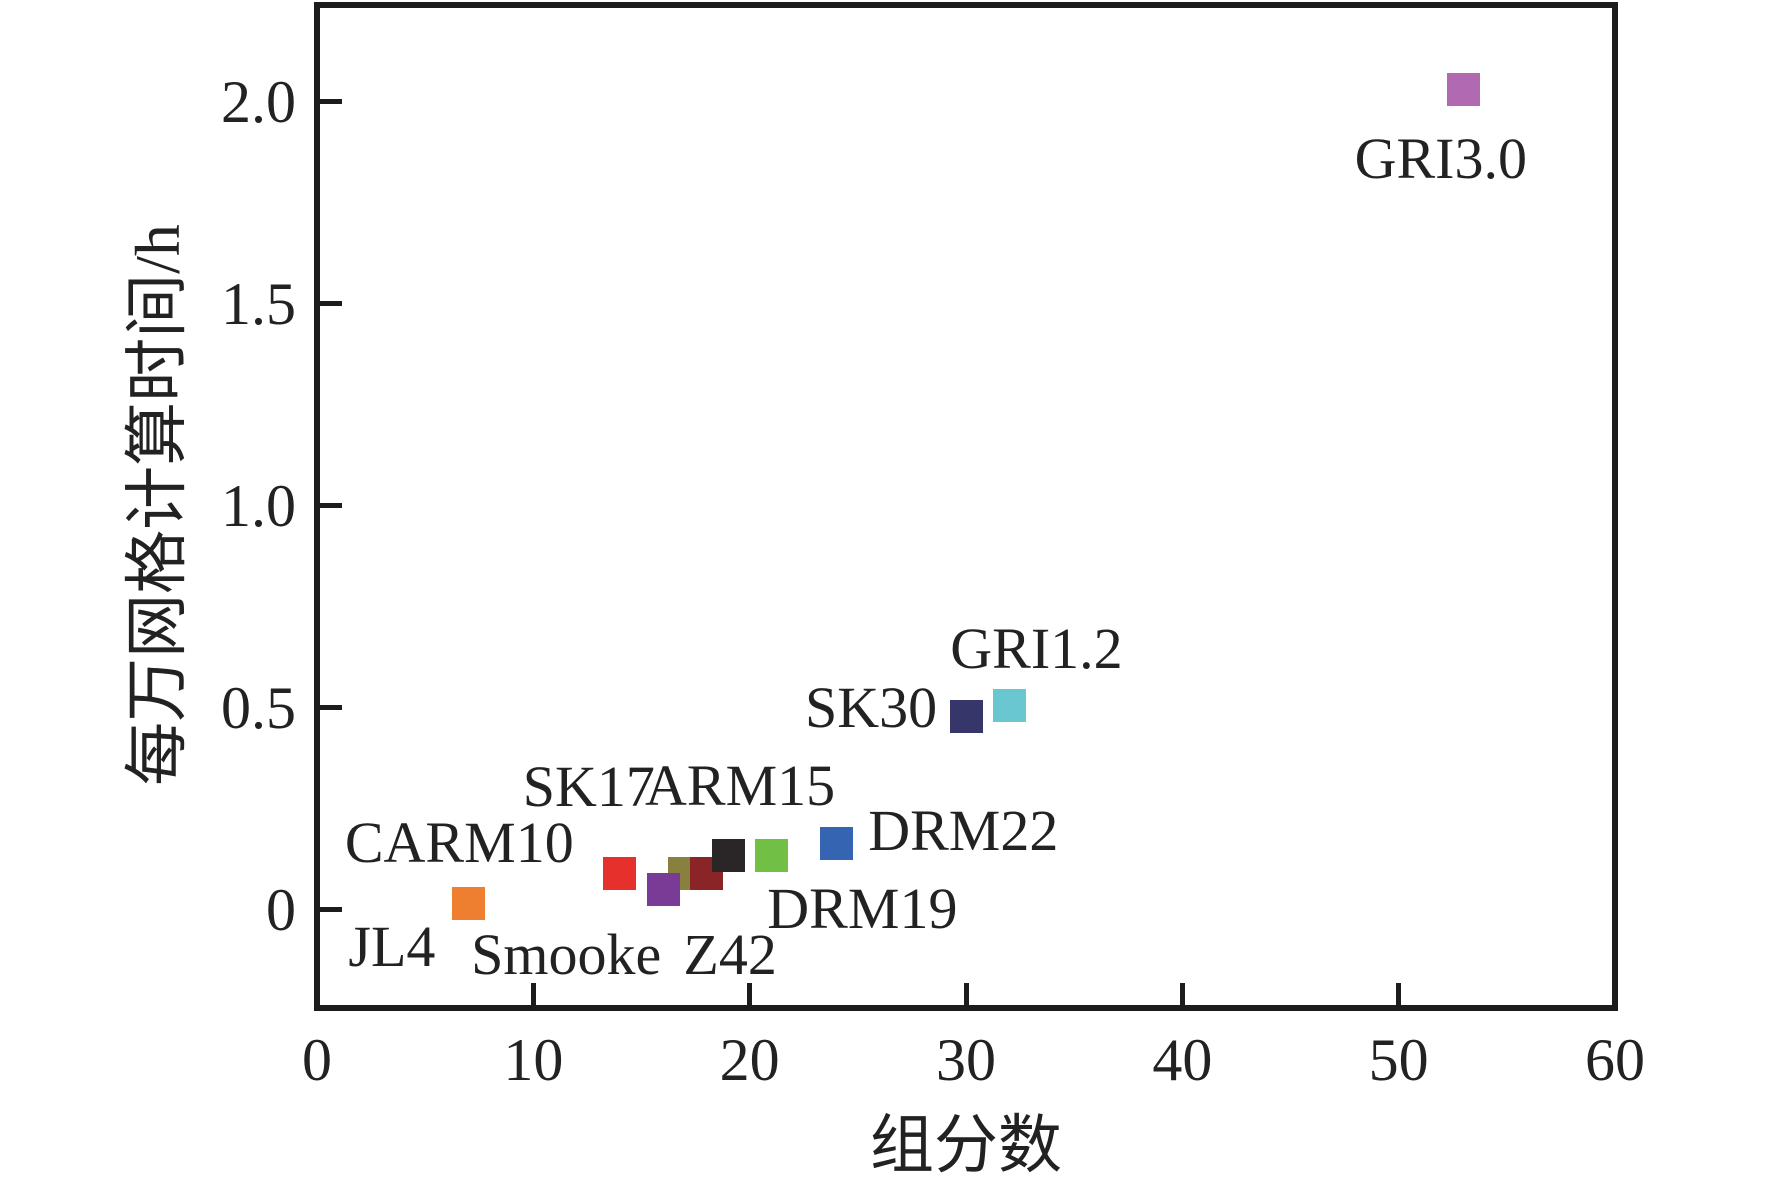 Image resolution: width=1772 pixels, height=1186 pixels. What do you see at coordinates (331, 708) in the screenshot?
I see `y-axis-tick-0.5` at bounding box center [331, 708].